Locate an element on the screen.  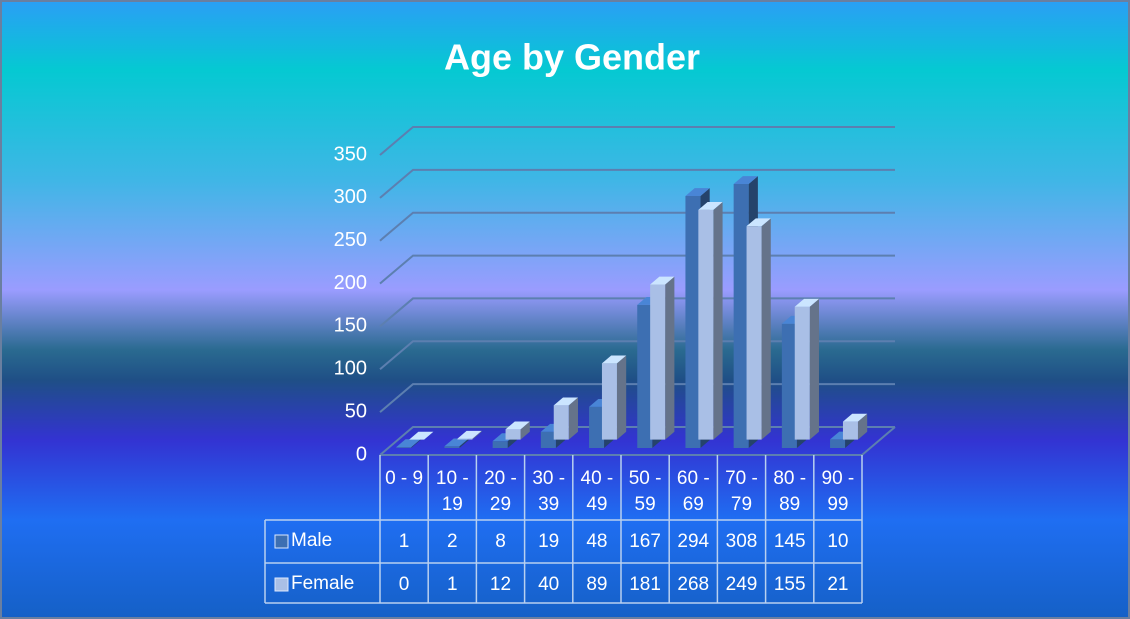
table-value: 10 is located at coordinates (838, 541).